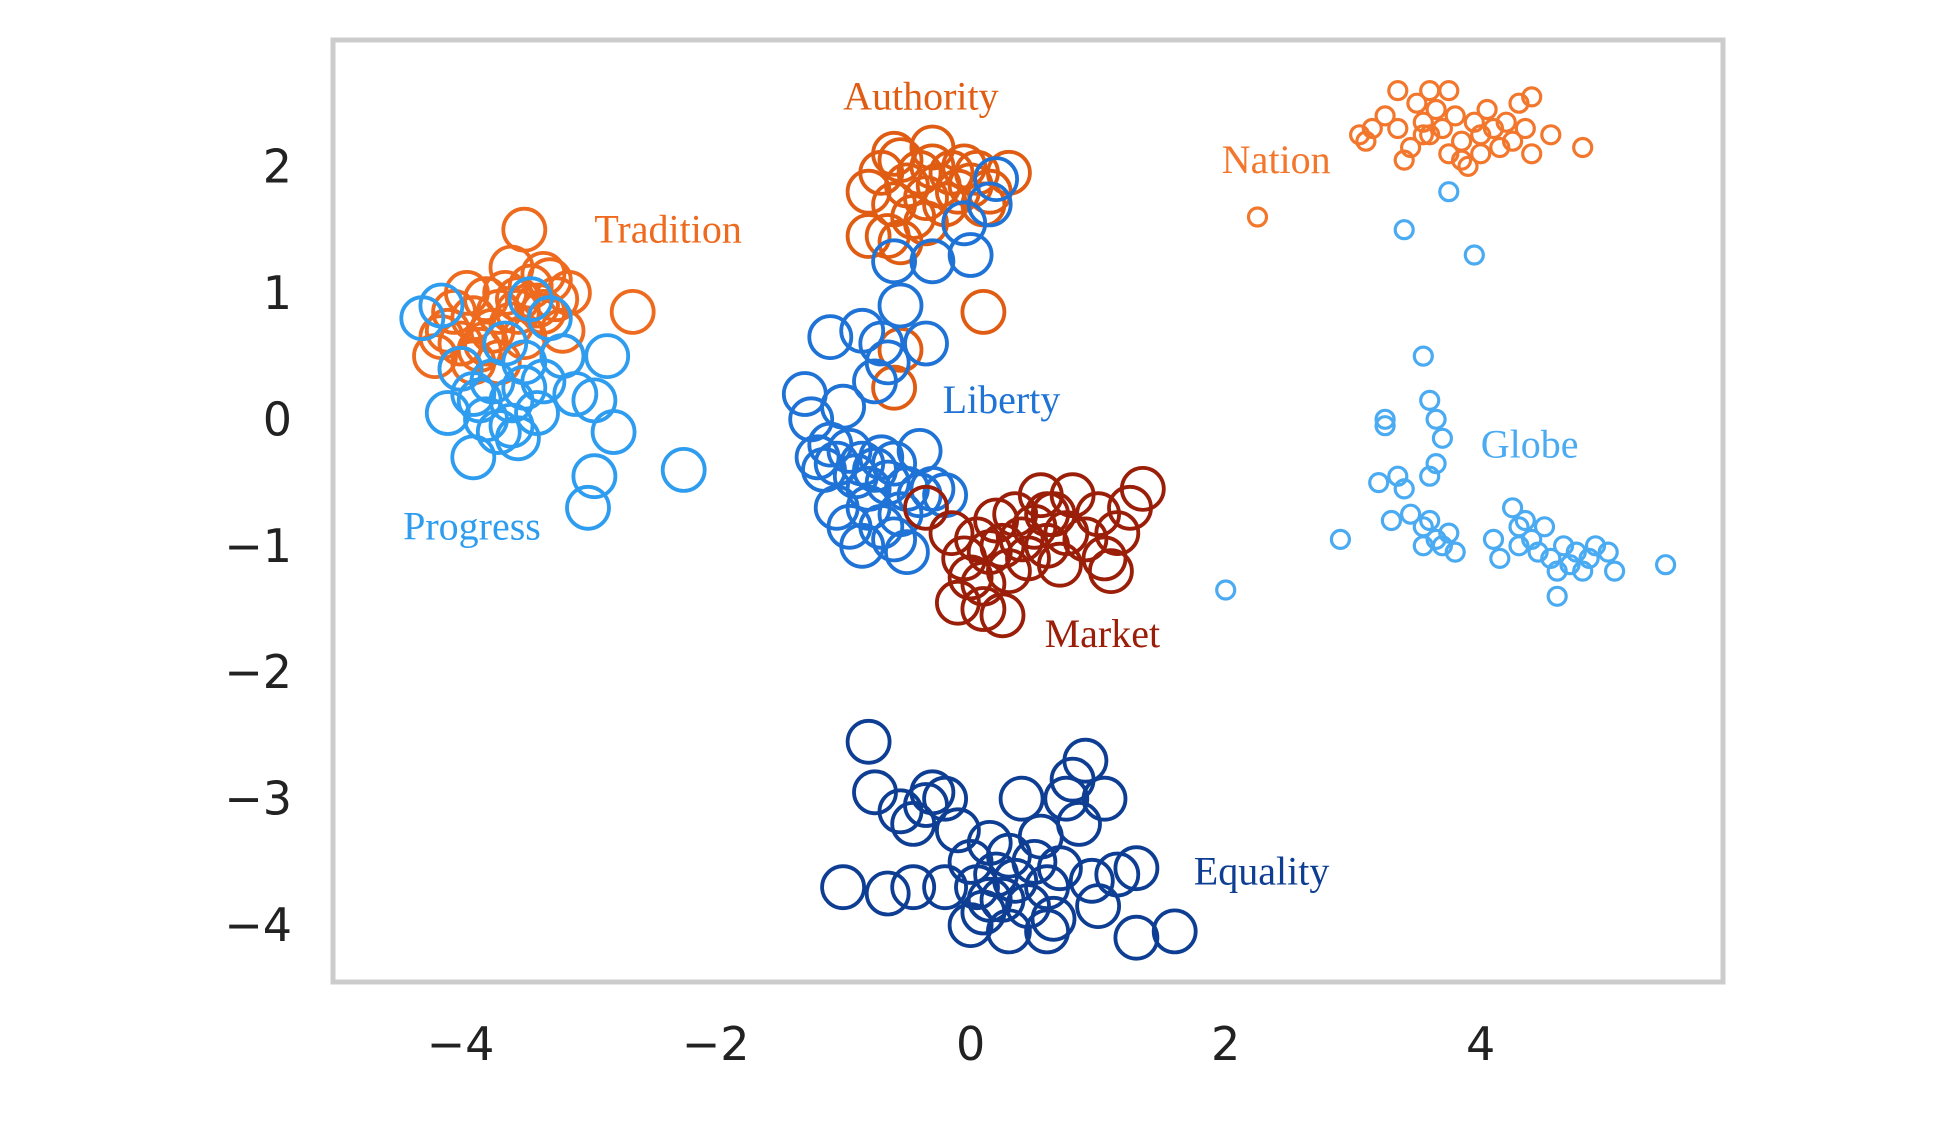 This screenshot has height=1140, width=1948. What do you see at coordinates (258, 799) in the screenshot?
I see `y-tick-label: −3` at bounding box center [258, 799].